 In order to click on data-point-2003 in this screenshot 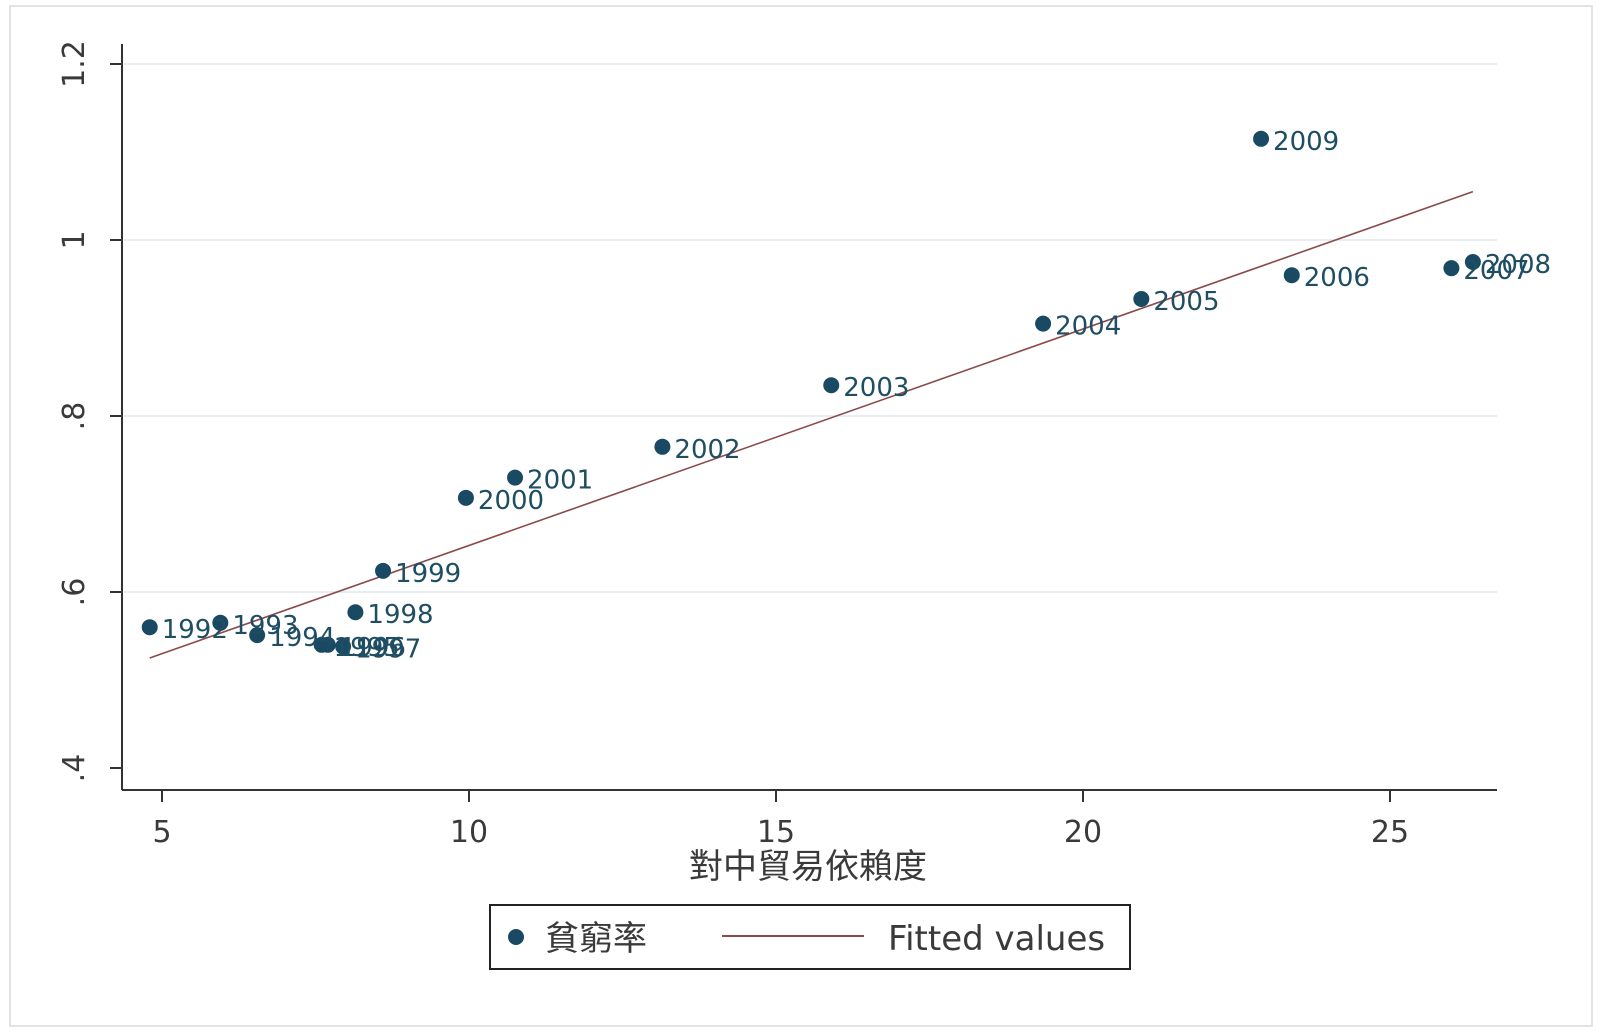, I will do `click(831, 385)`.